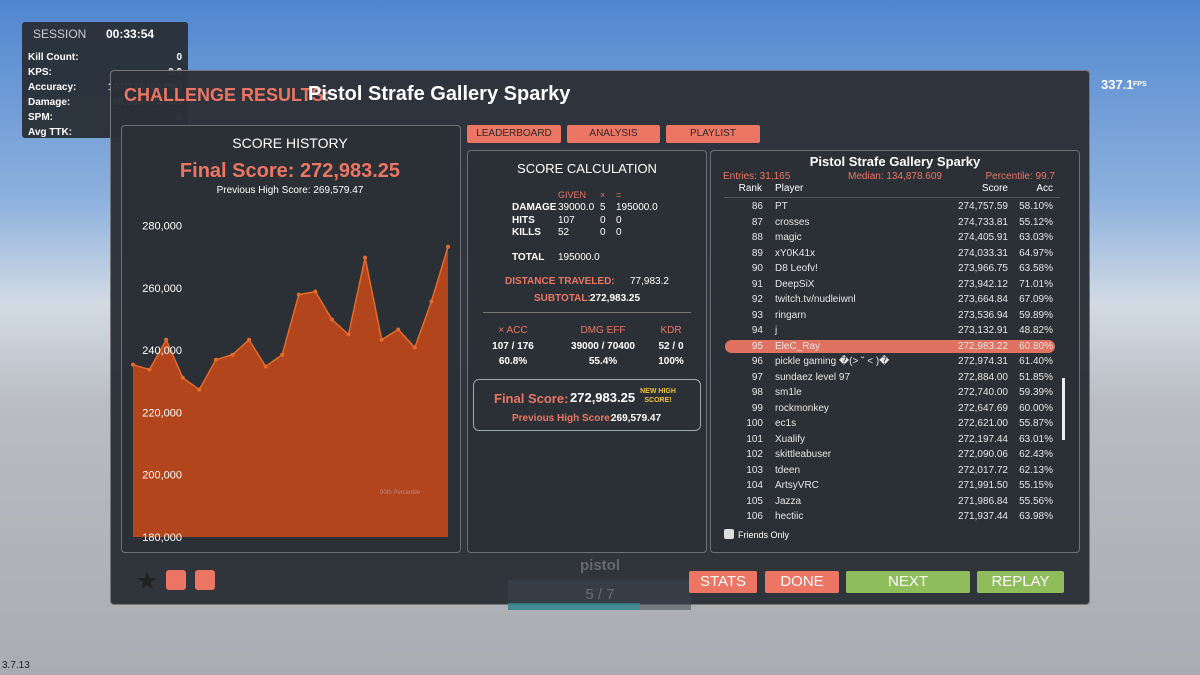 The height and width of the screenshot is (675, 1200). What do you see at coordinates (788, 501) in the screenshot?
I see `player: Jazza` at bounding box center [788, 501].